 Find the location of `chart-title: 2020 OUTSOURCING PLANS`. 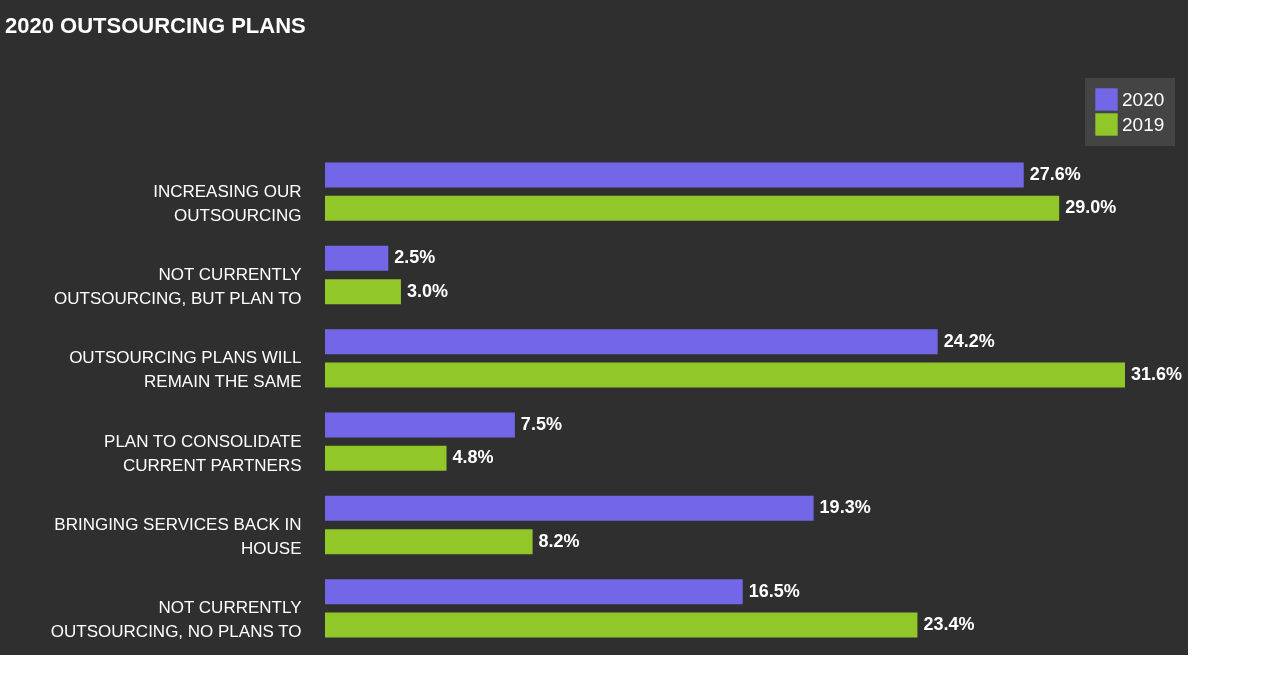

chart-title: 2020 OUTSOURCING PLANS is located at coordinates (155, 25).